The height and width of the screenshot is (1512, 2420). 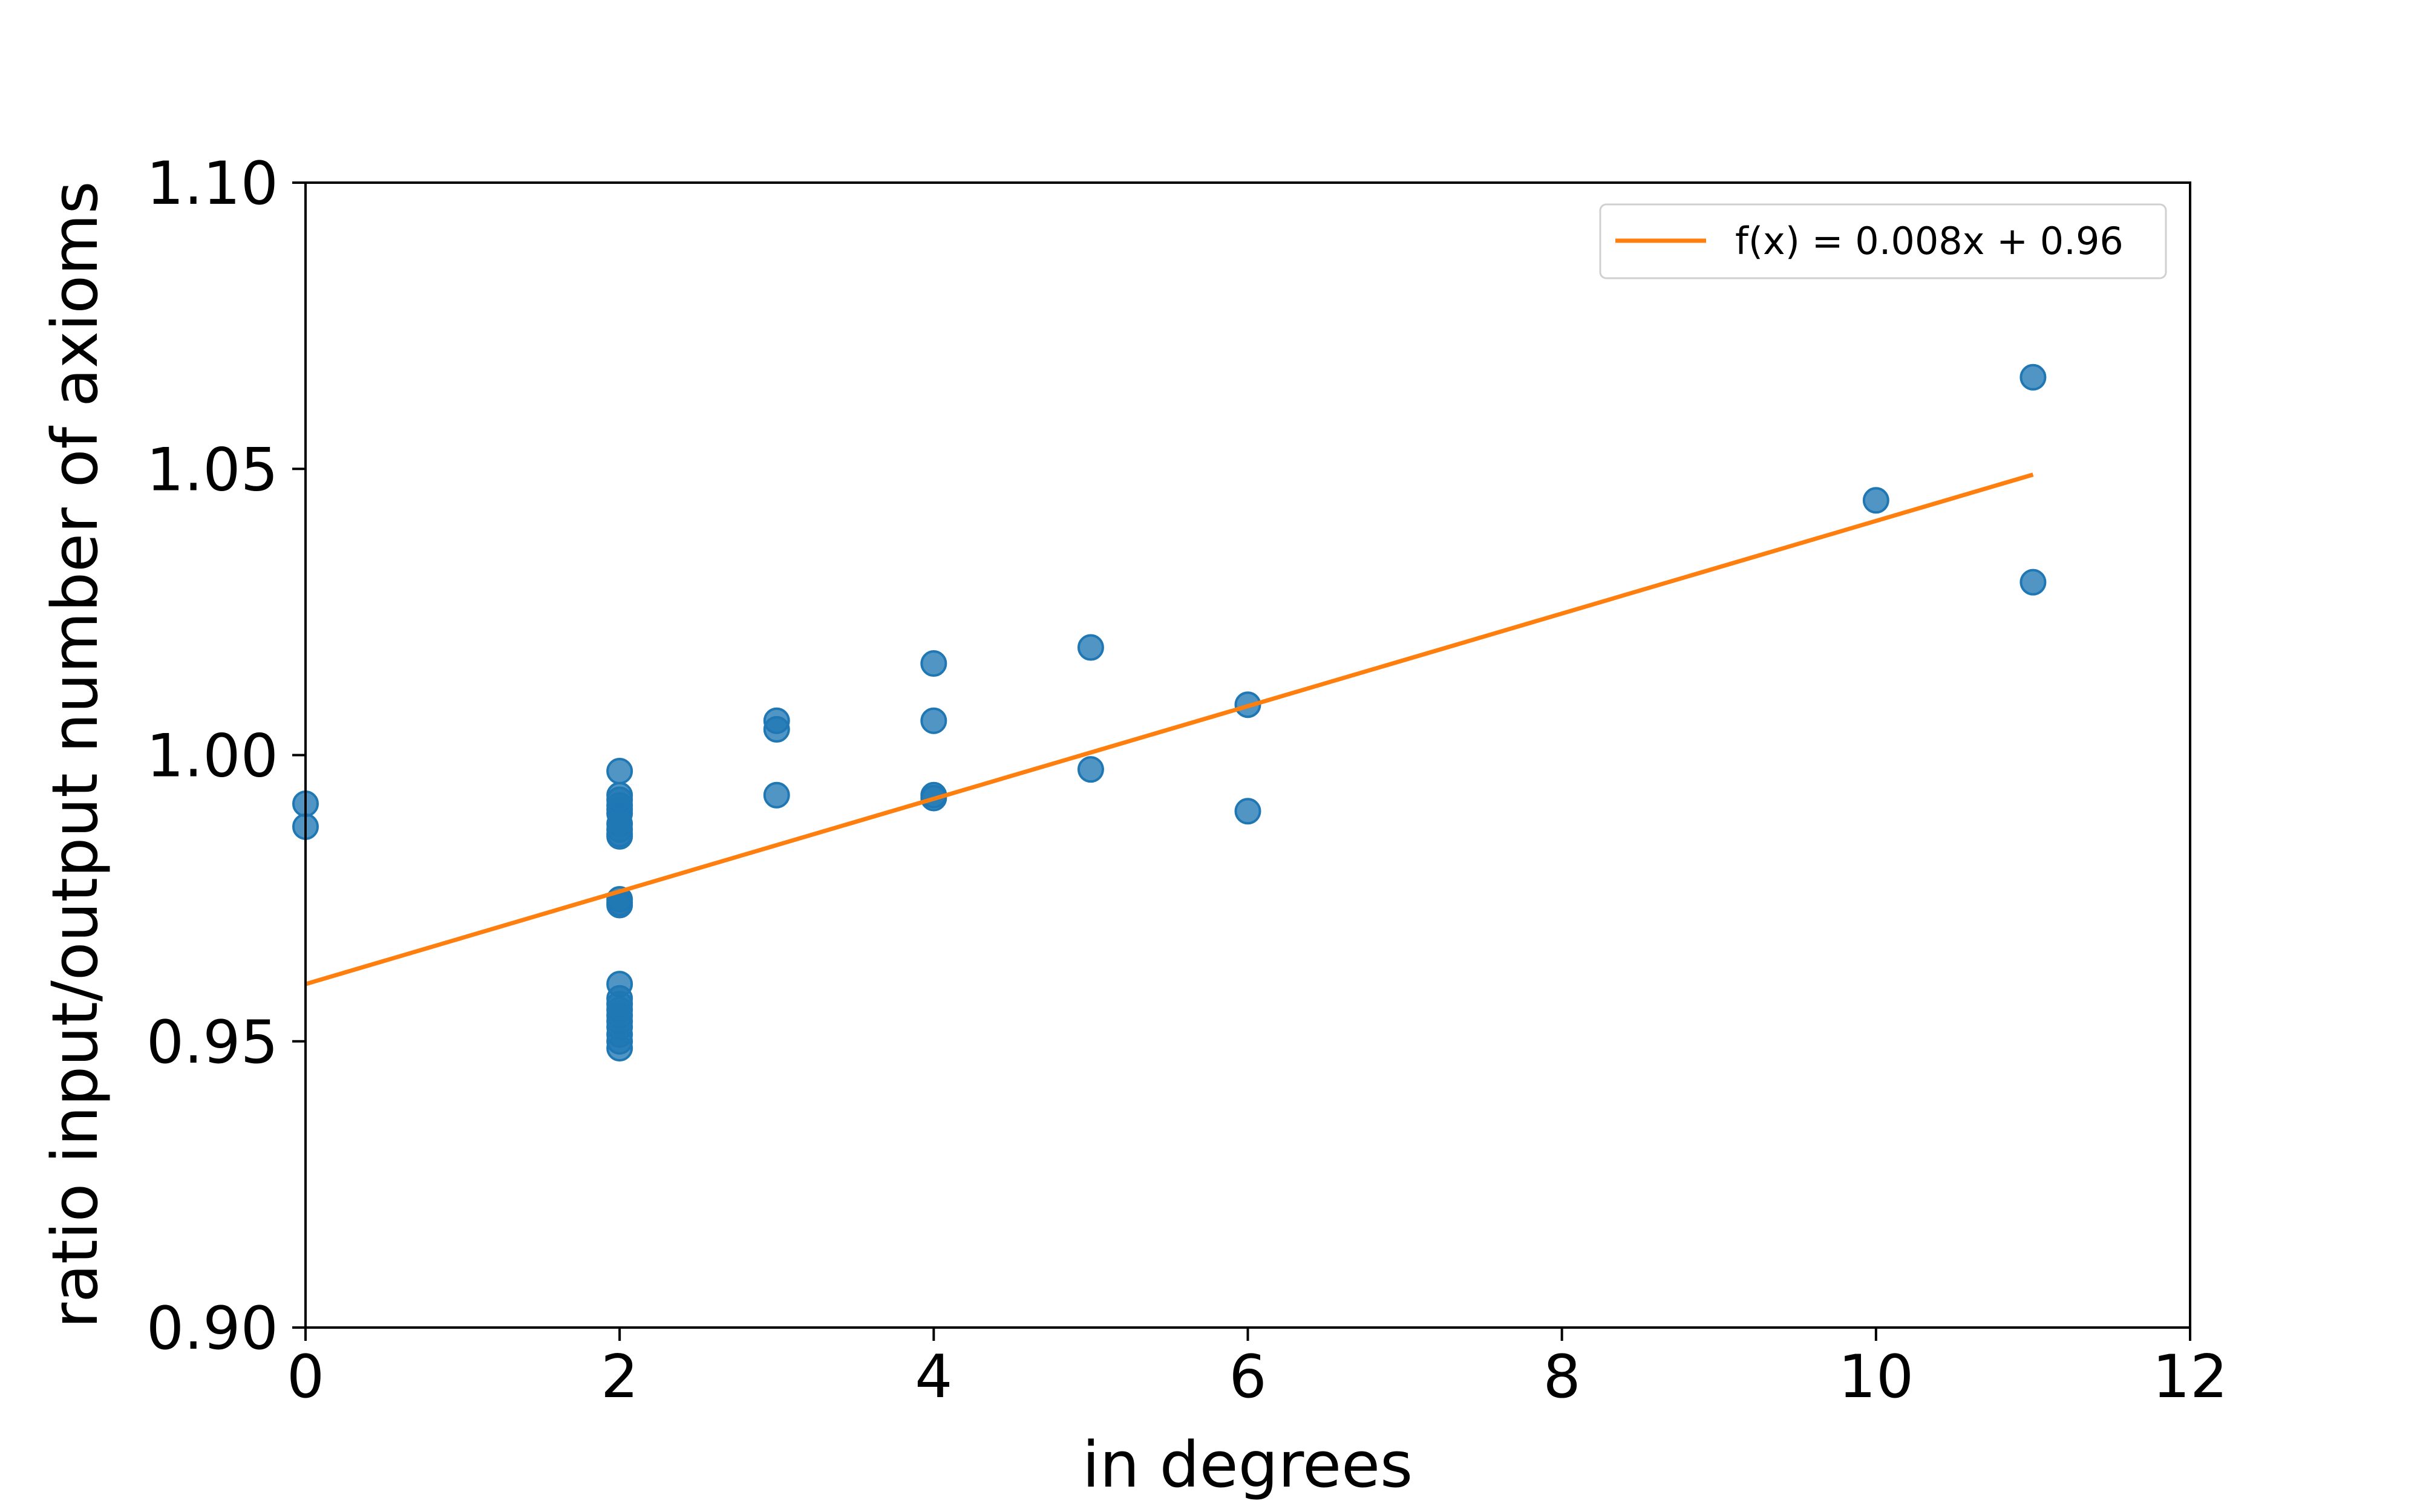 I want to click on y-tick-label: 1.05, so click(x=212, y=469).